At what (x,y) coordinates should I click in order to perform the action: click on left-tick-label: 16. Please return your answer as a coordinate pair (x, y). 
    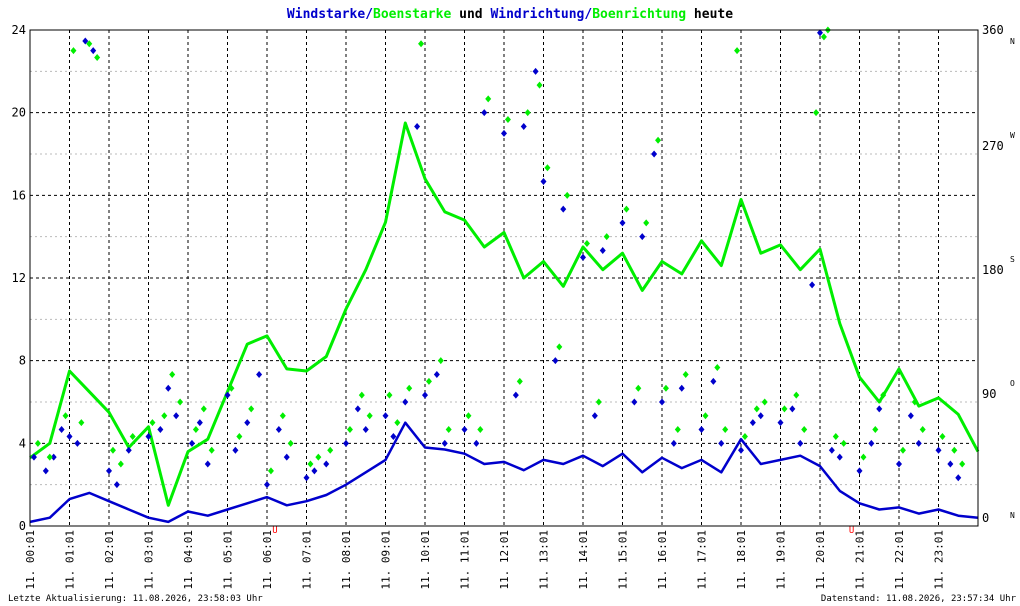
    Looking at the image, I should click on (19, 195).